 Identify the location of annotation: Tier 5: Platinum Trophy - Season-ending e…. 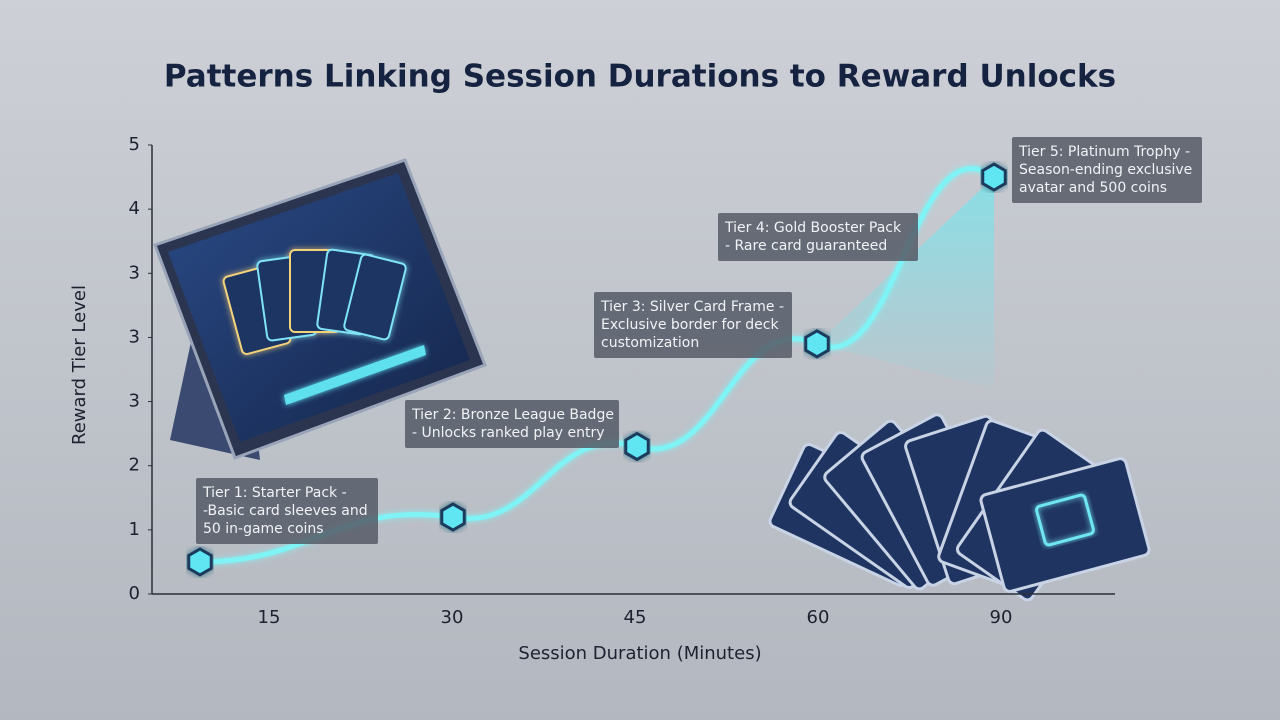
(1107, 170).